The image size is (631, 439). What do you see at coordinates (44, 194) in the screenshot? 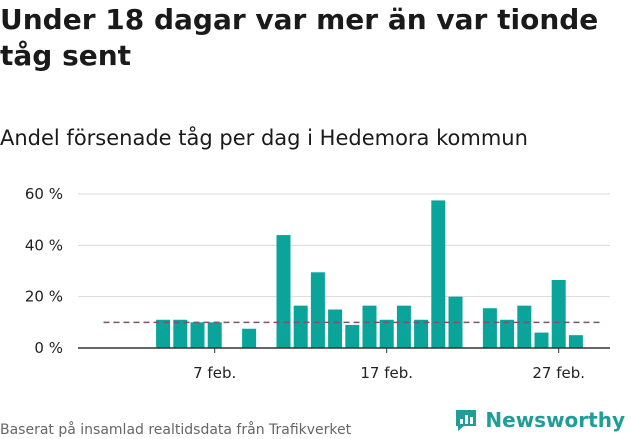
I see `y-tick-label: 60 %` at bounding box center [44, 194].